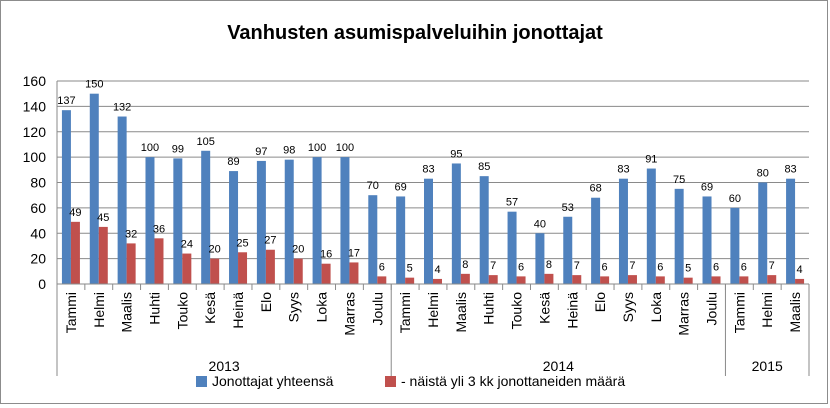 The image size is (830, 408). Describe the element at coordinates (289, 151) in the screenshot. I see `data-label-total: 98` at that location.